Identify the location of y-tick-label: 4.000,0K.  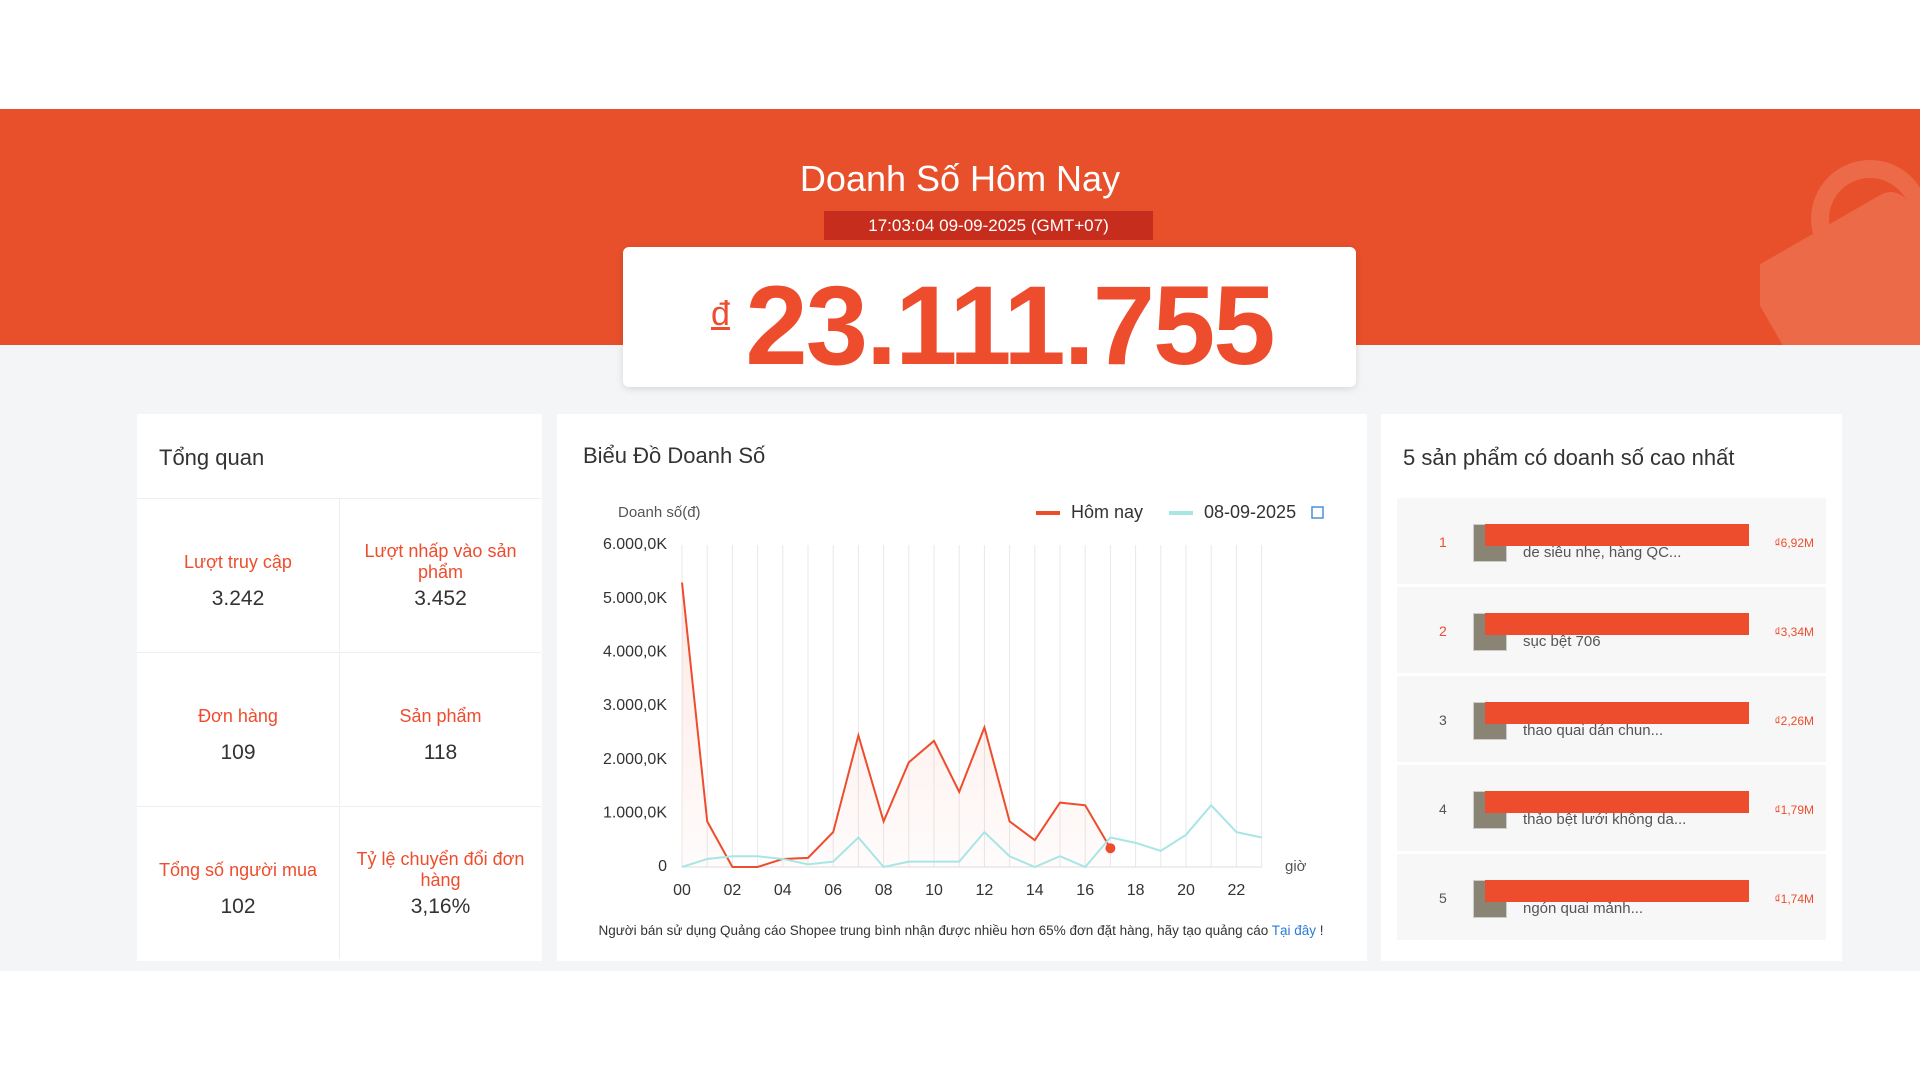
(635, 652).